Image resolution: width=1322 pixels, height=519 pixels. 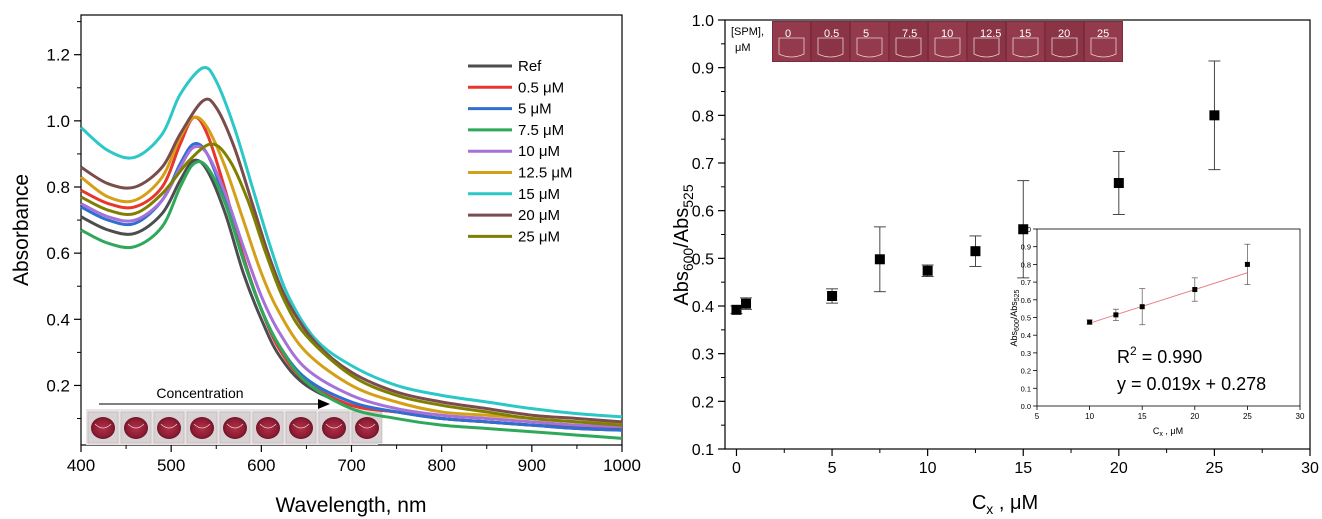 What do you see at coordinates (1026, 371) in the screenshot?
I see `inset-y-tick-label: 0.2` at bounding box center [1026, 371].